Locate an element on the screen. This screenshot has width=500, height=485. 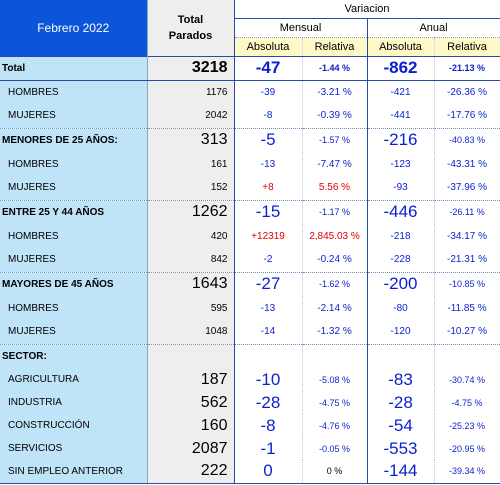
row-label: Total is located at coordinates (73, 68).